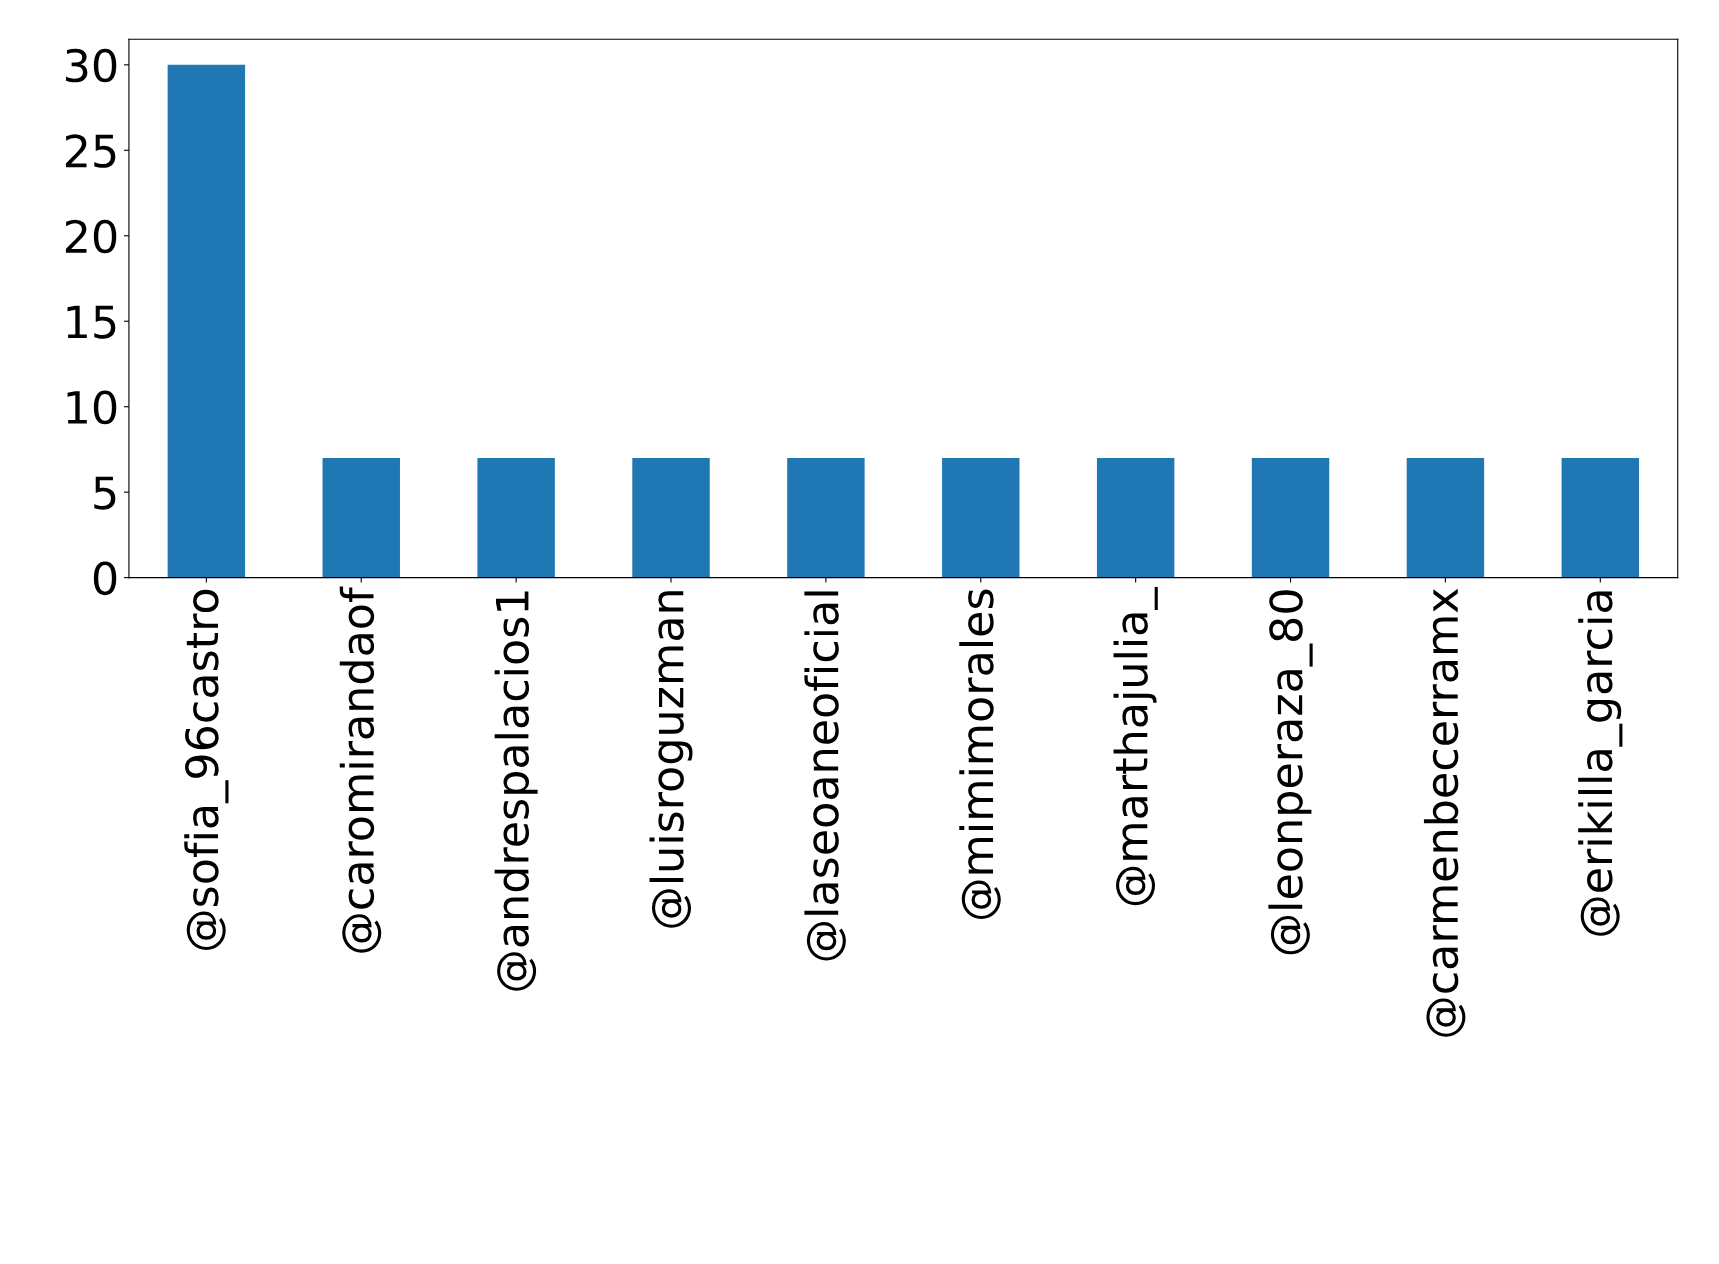  I want to click on x-tick-label: @caromirandaof, so click(360, 769).